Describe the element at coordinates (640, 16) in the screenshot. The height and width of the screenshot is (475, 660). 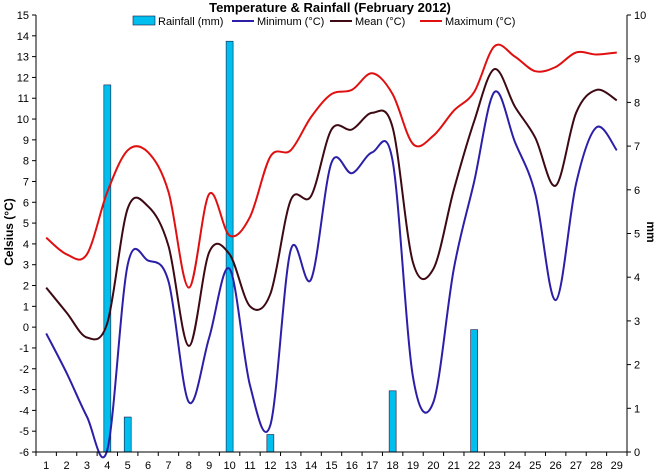
I see `y-right-tick-label: 10` at that location.